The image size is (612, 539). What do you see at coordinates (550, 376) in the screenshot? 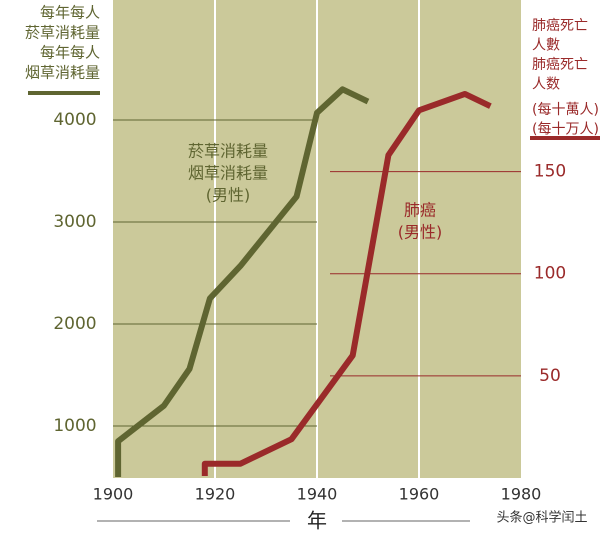
I see `y2-tick-label: 50` at bounding box center [550, 376].